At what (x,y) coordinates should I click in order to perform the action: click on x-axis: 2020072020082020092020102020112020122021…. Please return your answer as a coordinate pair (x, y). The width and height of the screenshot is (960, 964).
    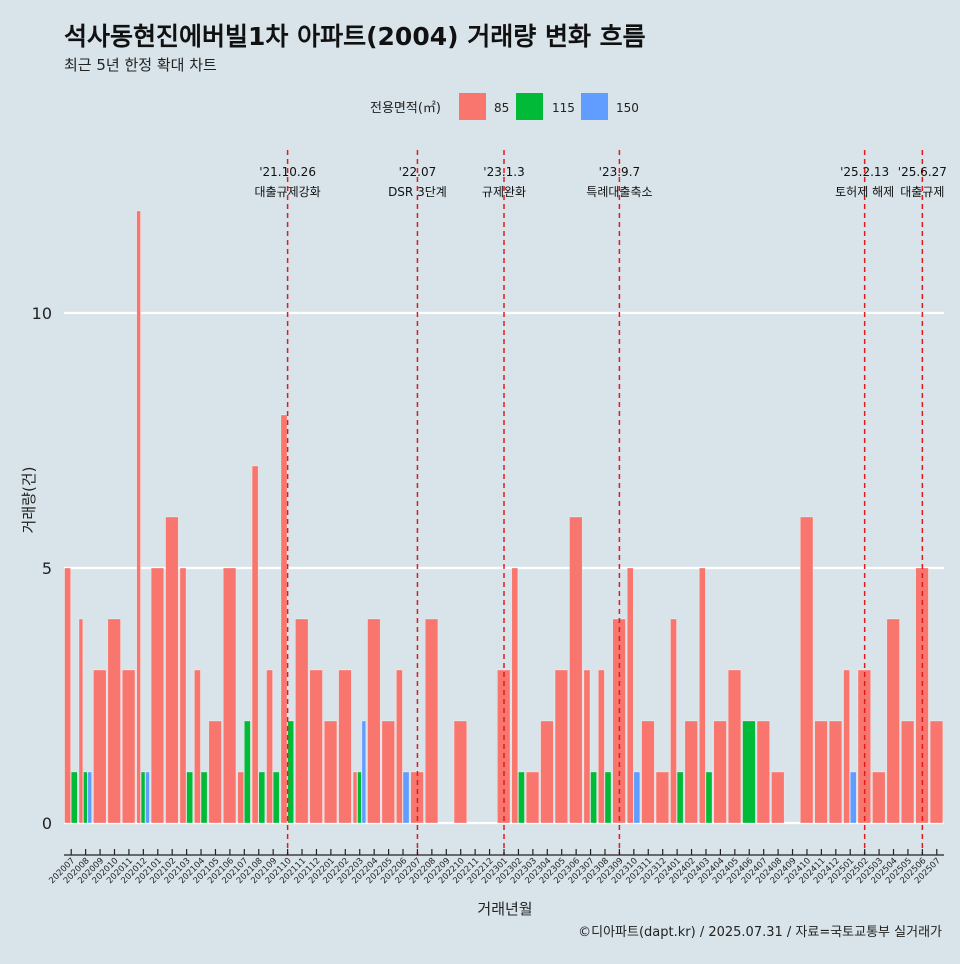
    Looking at the image, I should click on (495, 867).